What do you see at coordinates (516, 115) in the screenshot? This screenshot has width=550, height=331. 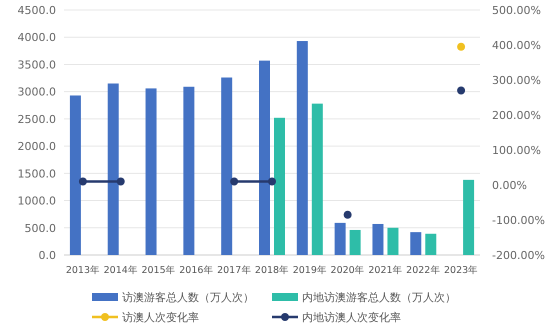 I see `y2-tick-label: 200.00%` at bounding box center [516, 115].